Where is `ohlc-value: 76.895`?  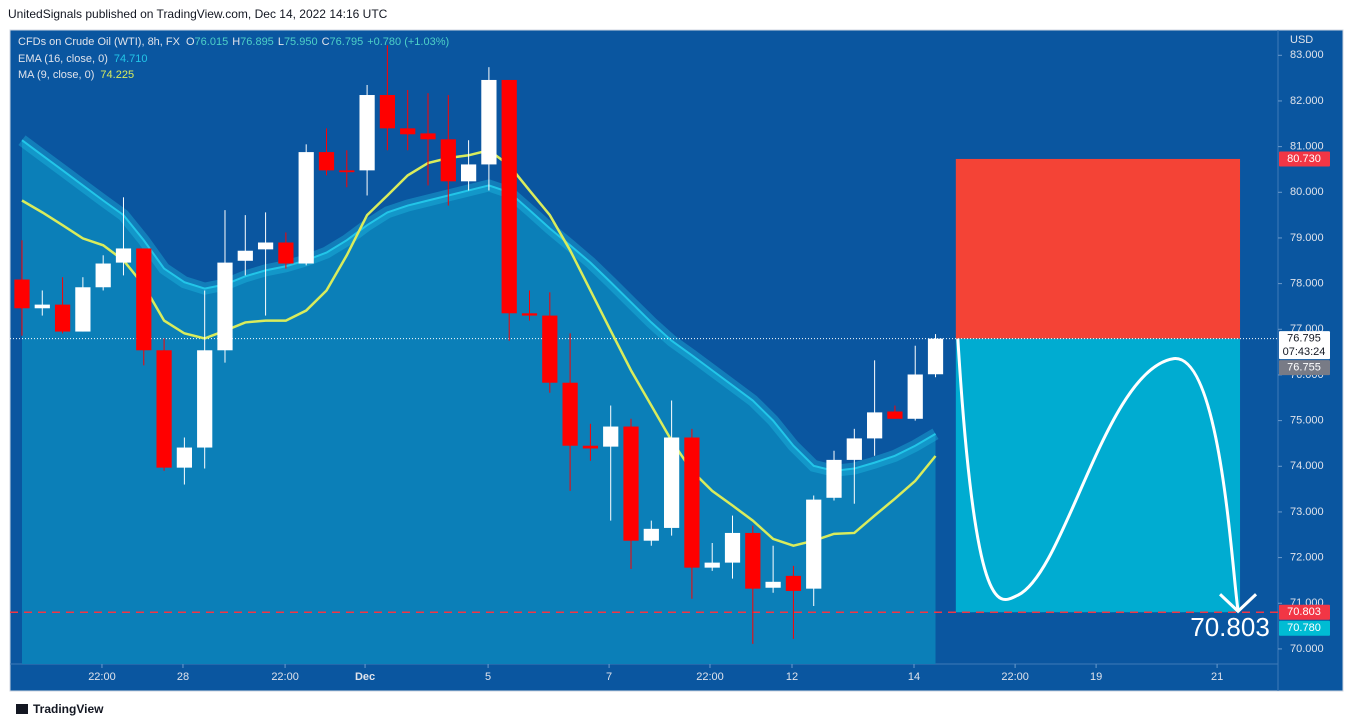 ohlc-value: 76.895 is located at coordinates (257, 42).